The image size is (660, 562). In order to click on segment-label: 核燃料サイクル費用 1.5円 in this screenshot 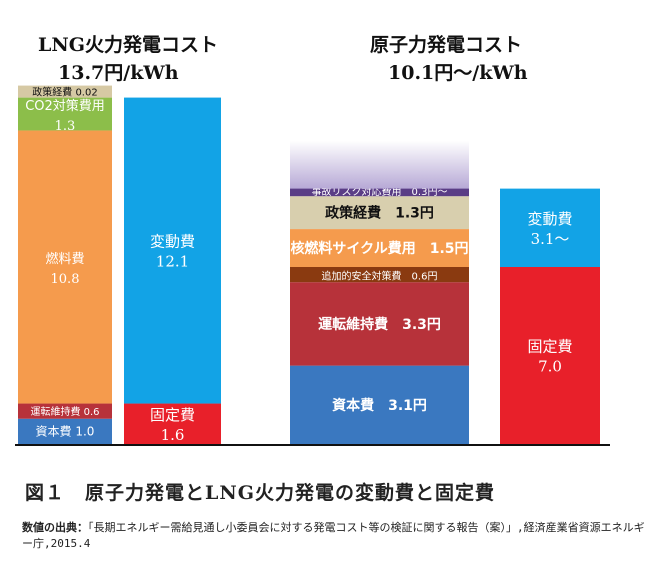, I will do `click(379, 248)`.